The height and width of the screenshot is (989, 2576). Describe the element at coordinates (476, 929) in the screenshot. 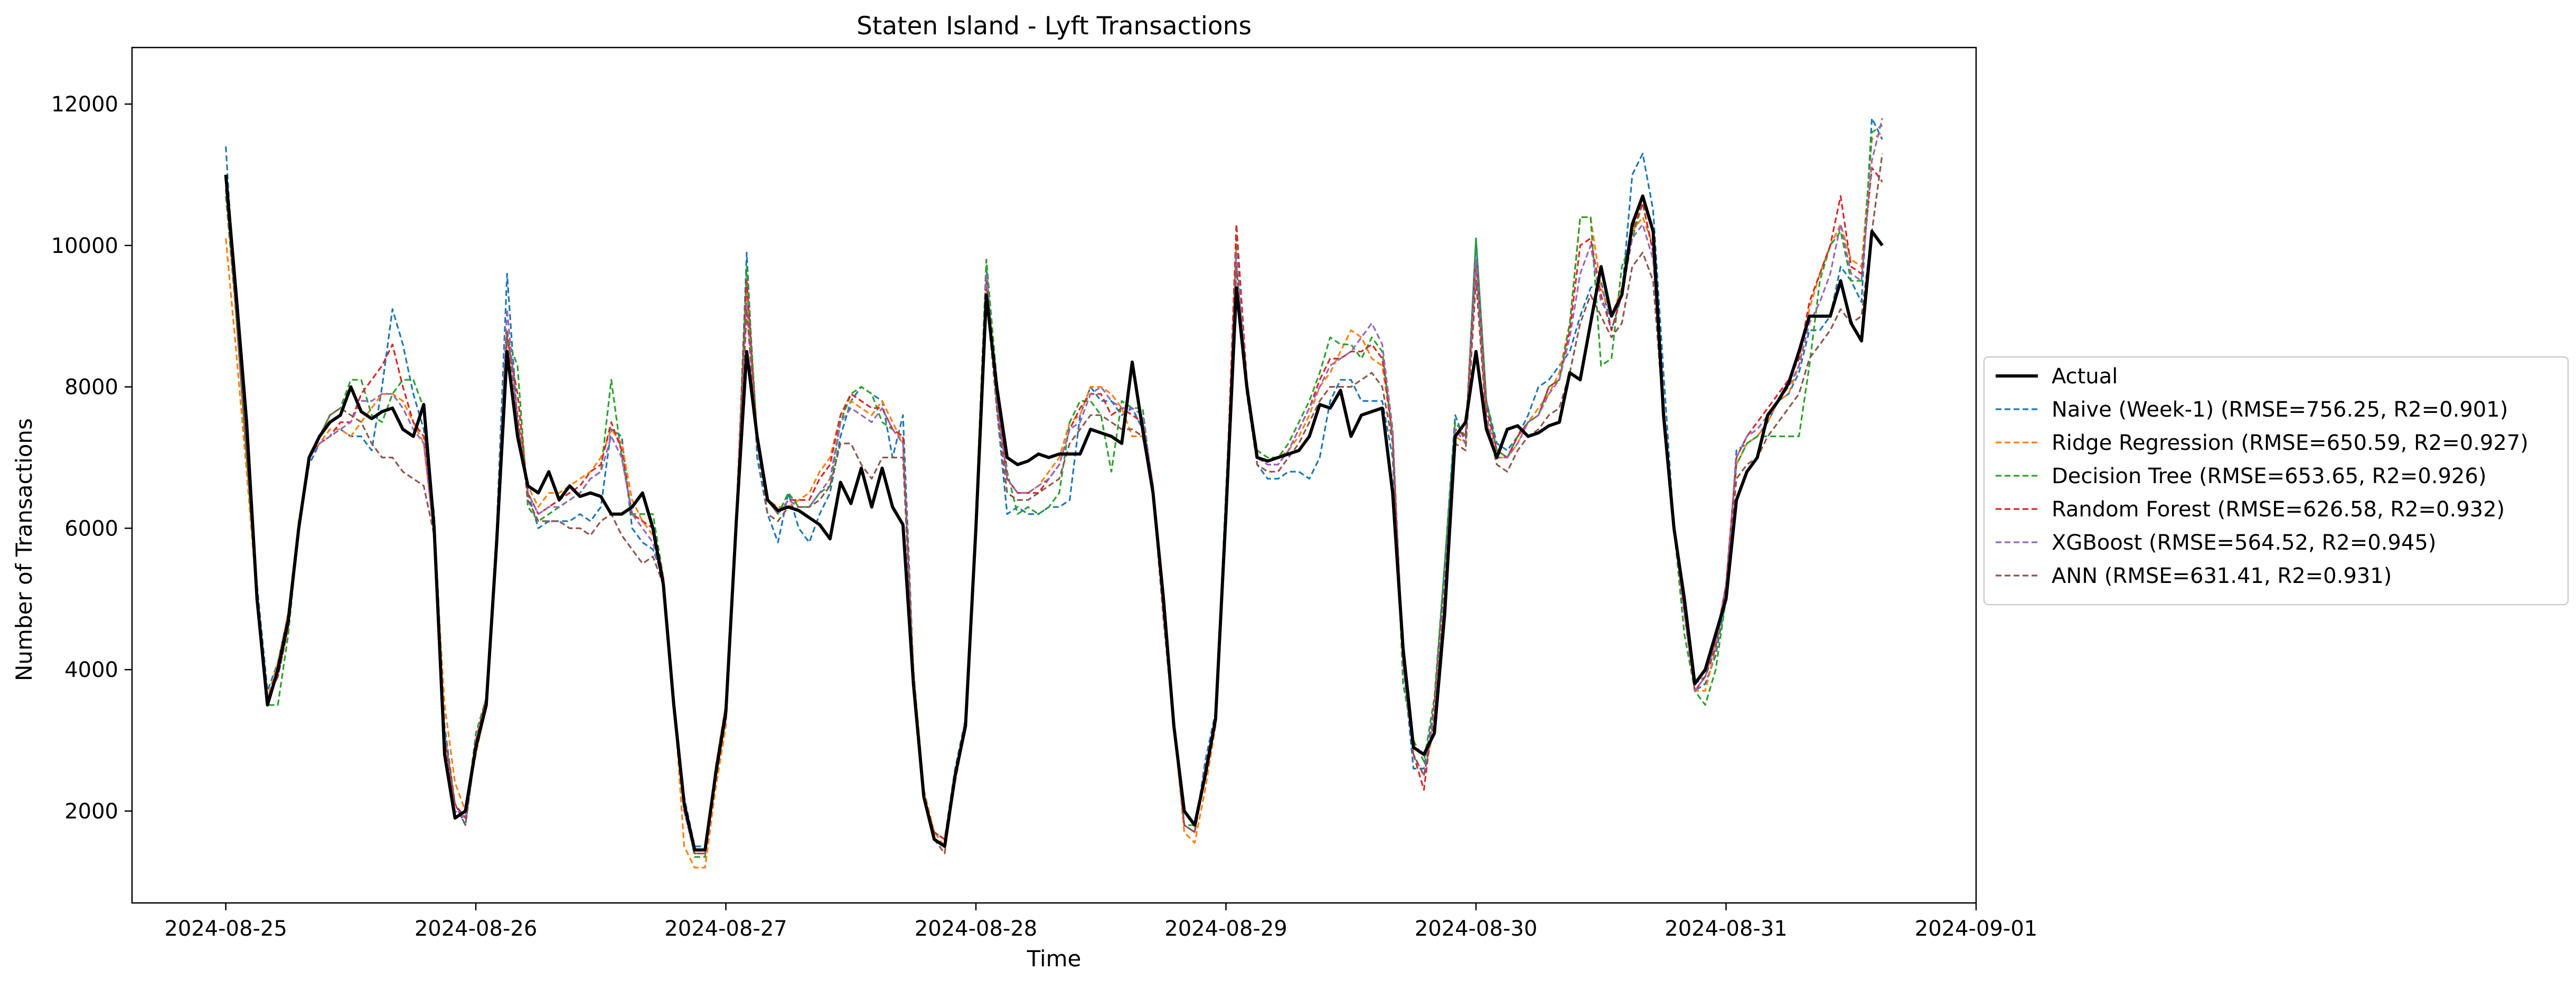

I see `x-tick-label: 2024-08-26` at that location.